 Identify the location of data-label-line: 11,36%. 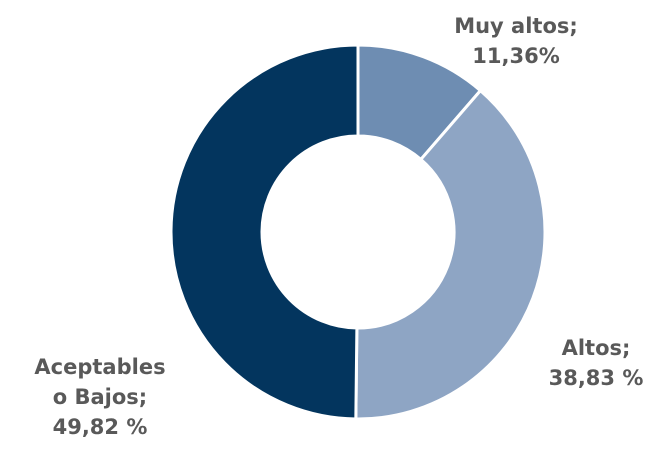
(515, 56).